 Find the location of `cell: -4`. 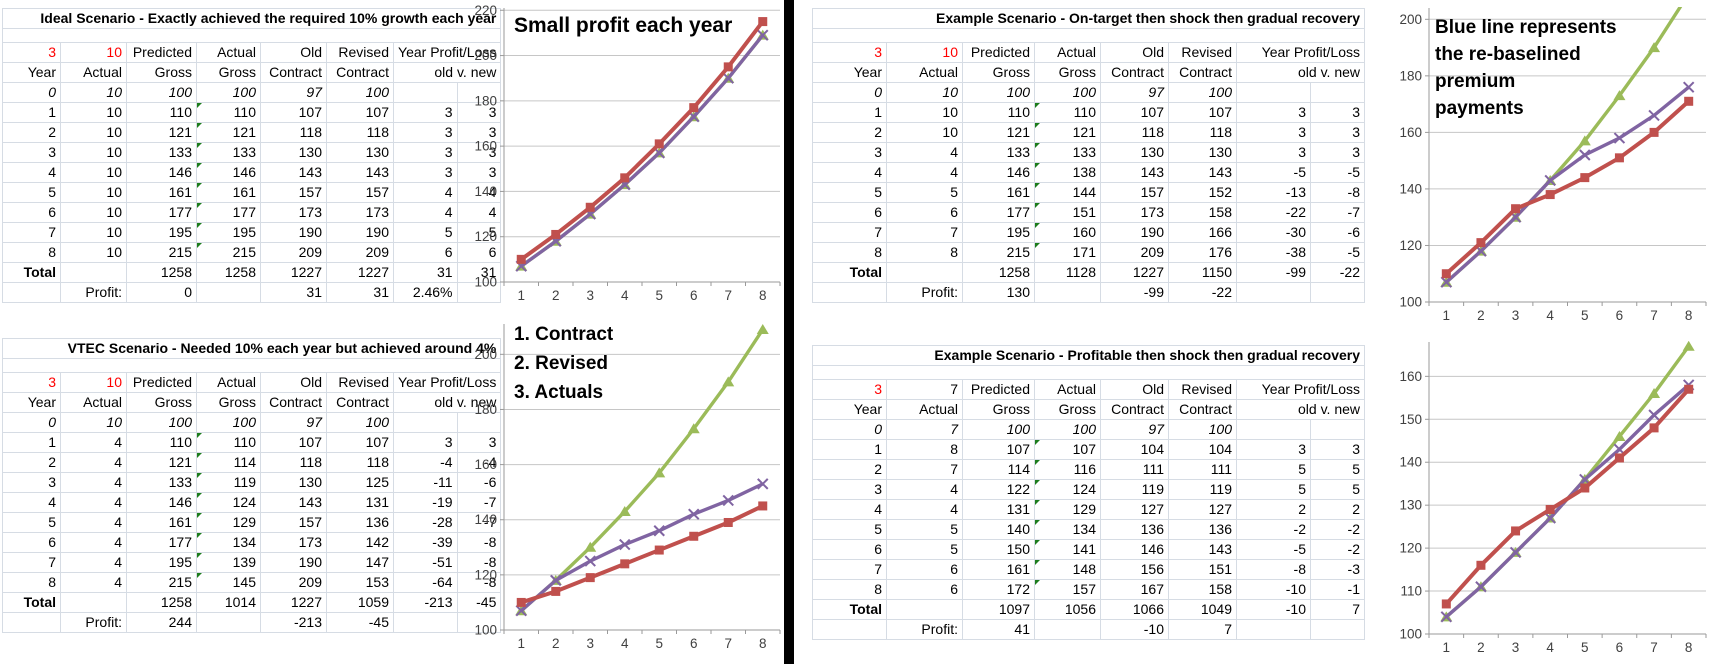

cell: -4 is located at coordinates (425, 462).